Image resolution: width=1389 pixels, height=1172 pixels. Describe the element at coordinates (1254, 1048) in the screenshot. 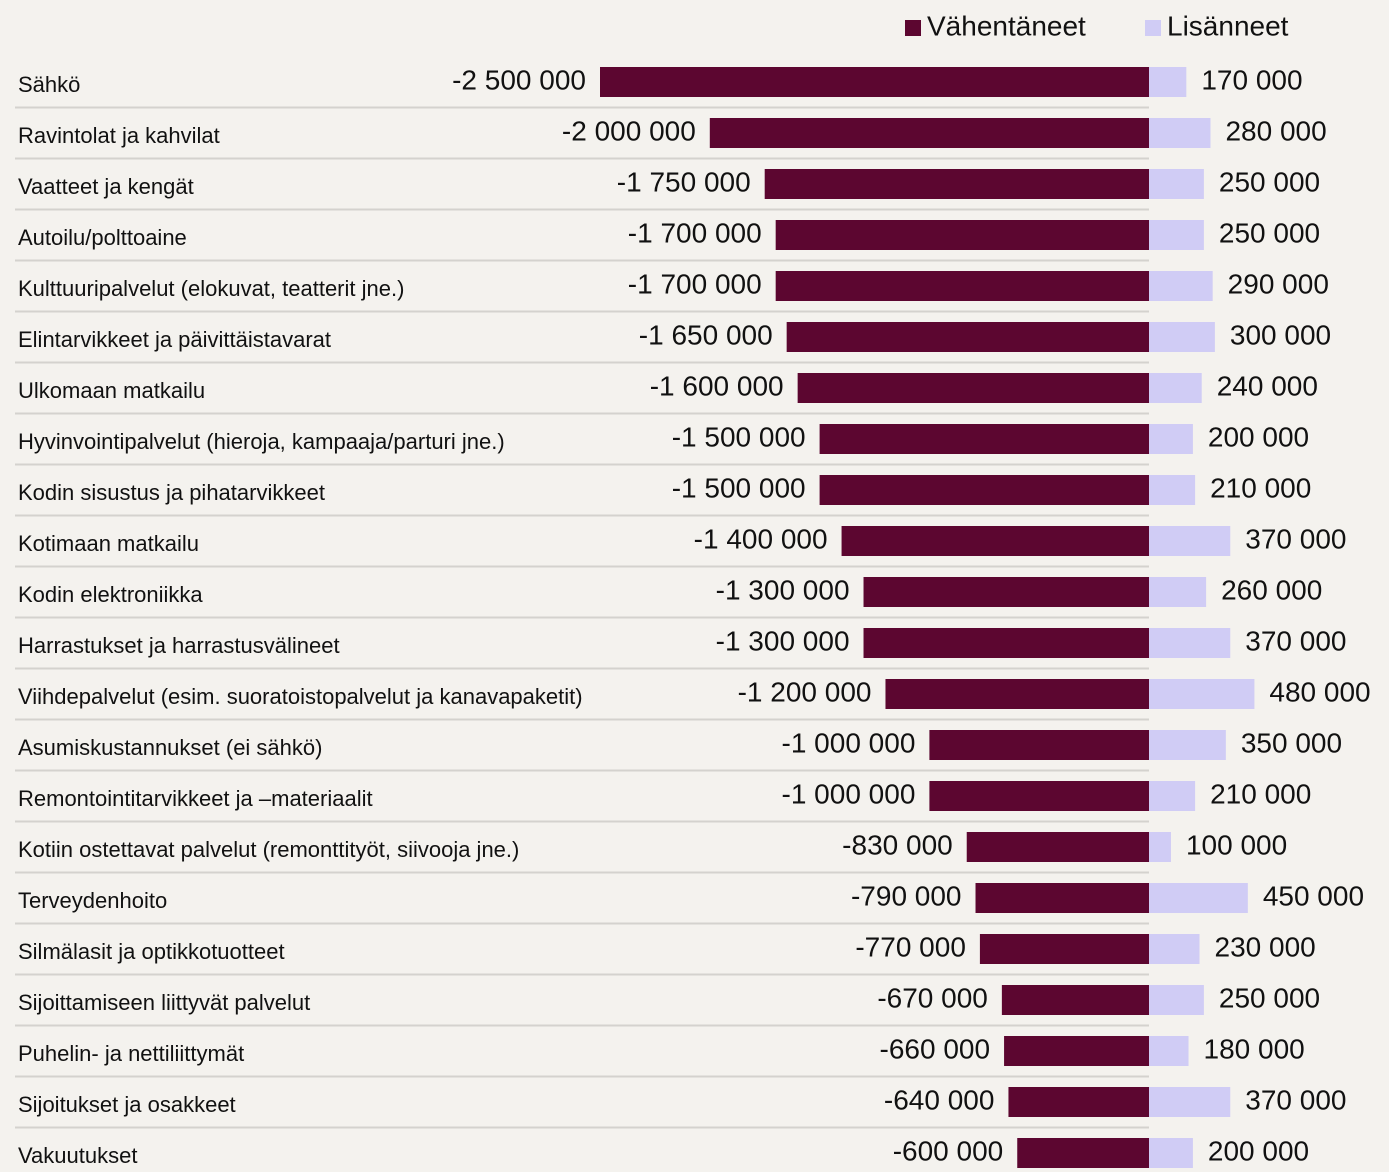

I see `value-label: 180 000` at that location.